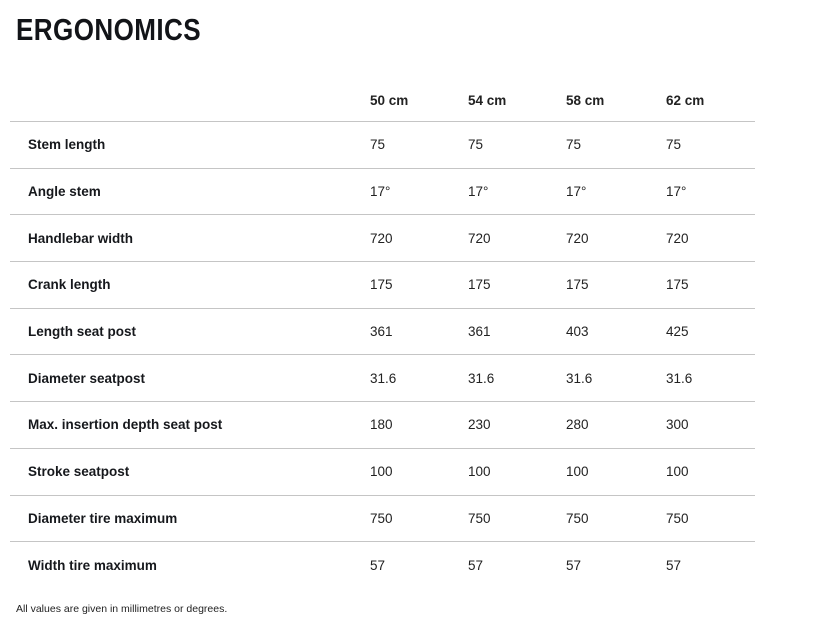 This screenshot has height=628, width=832. I want to click on table-header-row: 50 cm 54 cm 58 cm 62 cm, so click(382, 101).